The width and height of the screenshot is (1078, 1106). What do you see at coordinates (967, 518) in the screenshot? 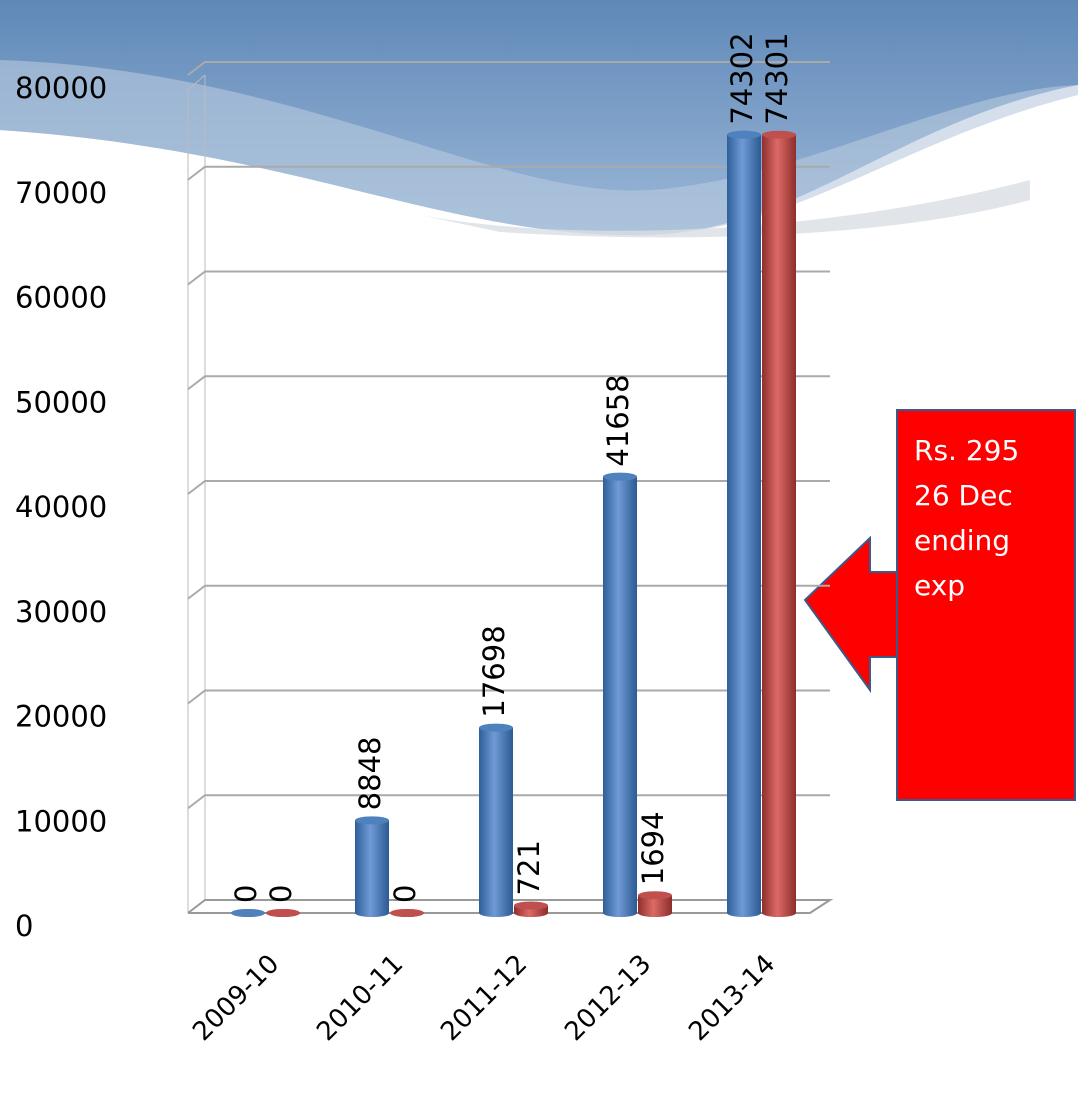
I see `callout-text: Rs. 29526 Dec ending exp` at bounding box center [967, 518].